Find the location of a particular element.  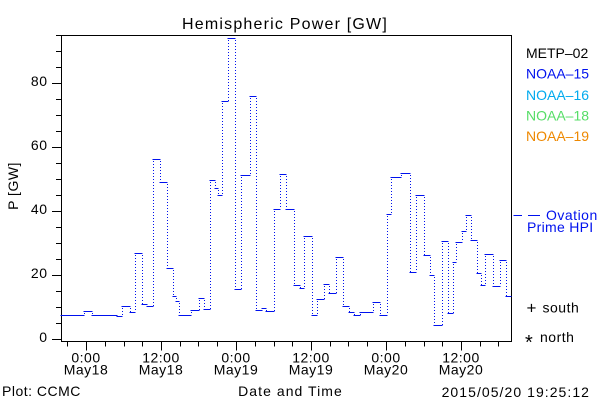

svg-text: 80 is located at coordinates (39, 81).